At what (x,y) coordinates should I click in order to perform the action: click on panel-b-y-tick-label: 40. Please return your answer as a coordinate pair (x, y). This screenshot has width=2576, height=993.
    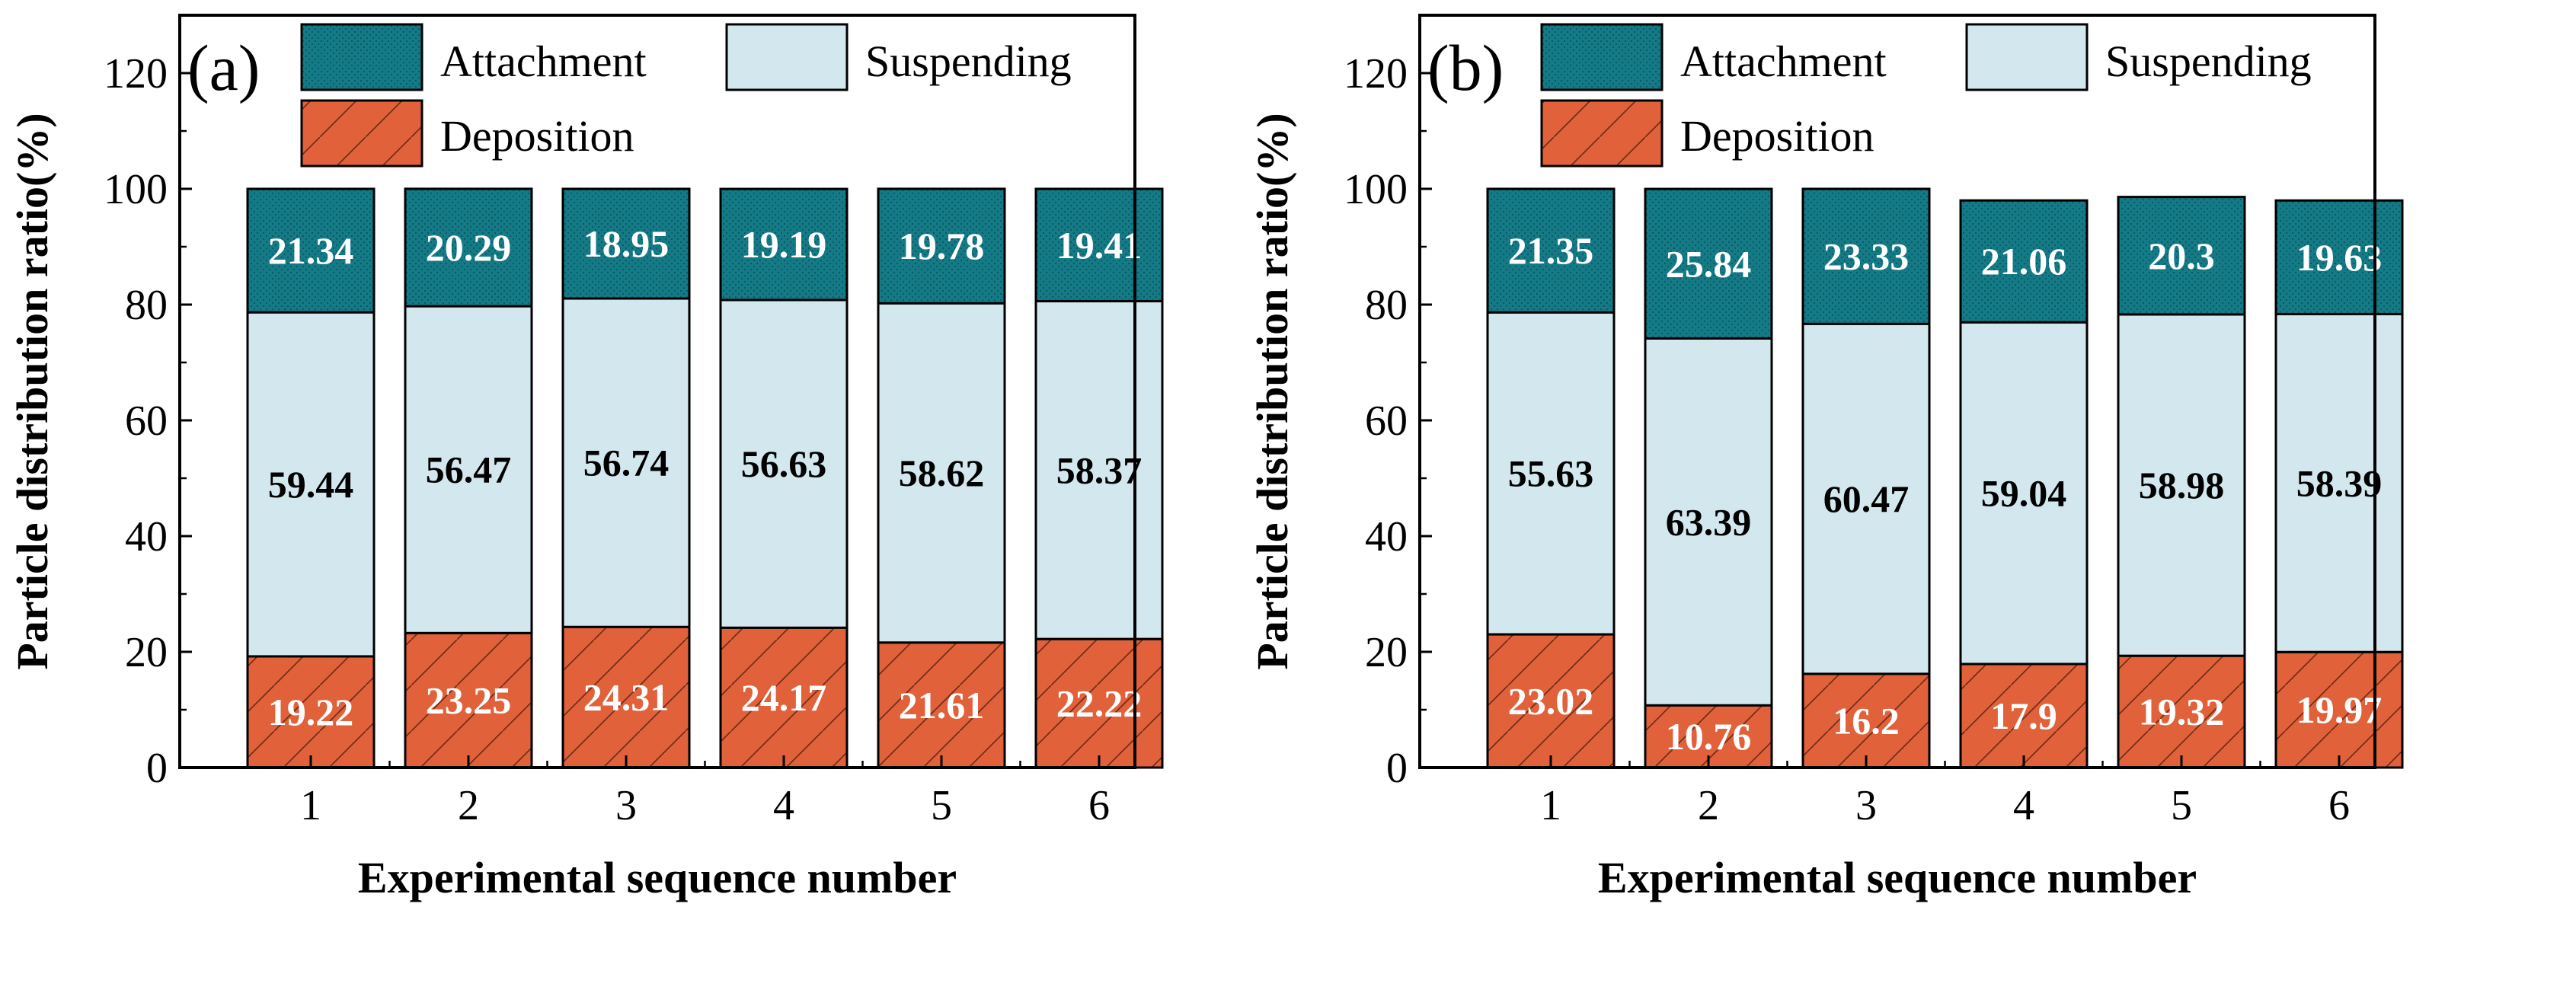
    Looking at the image, I should click on (1386, 536).